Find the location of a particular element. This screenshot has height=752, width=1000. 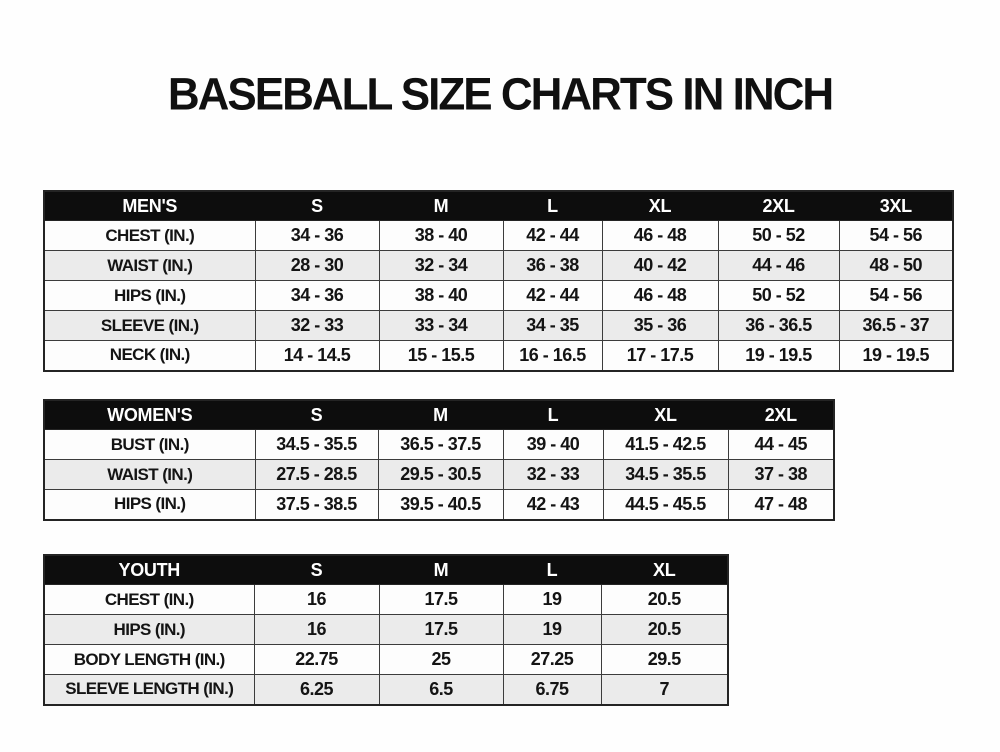

size-value-cell: 29.5 - 30.5 is located at coordinates (440, 474).